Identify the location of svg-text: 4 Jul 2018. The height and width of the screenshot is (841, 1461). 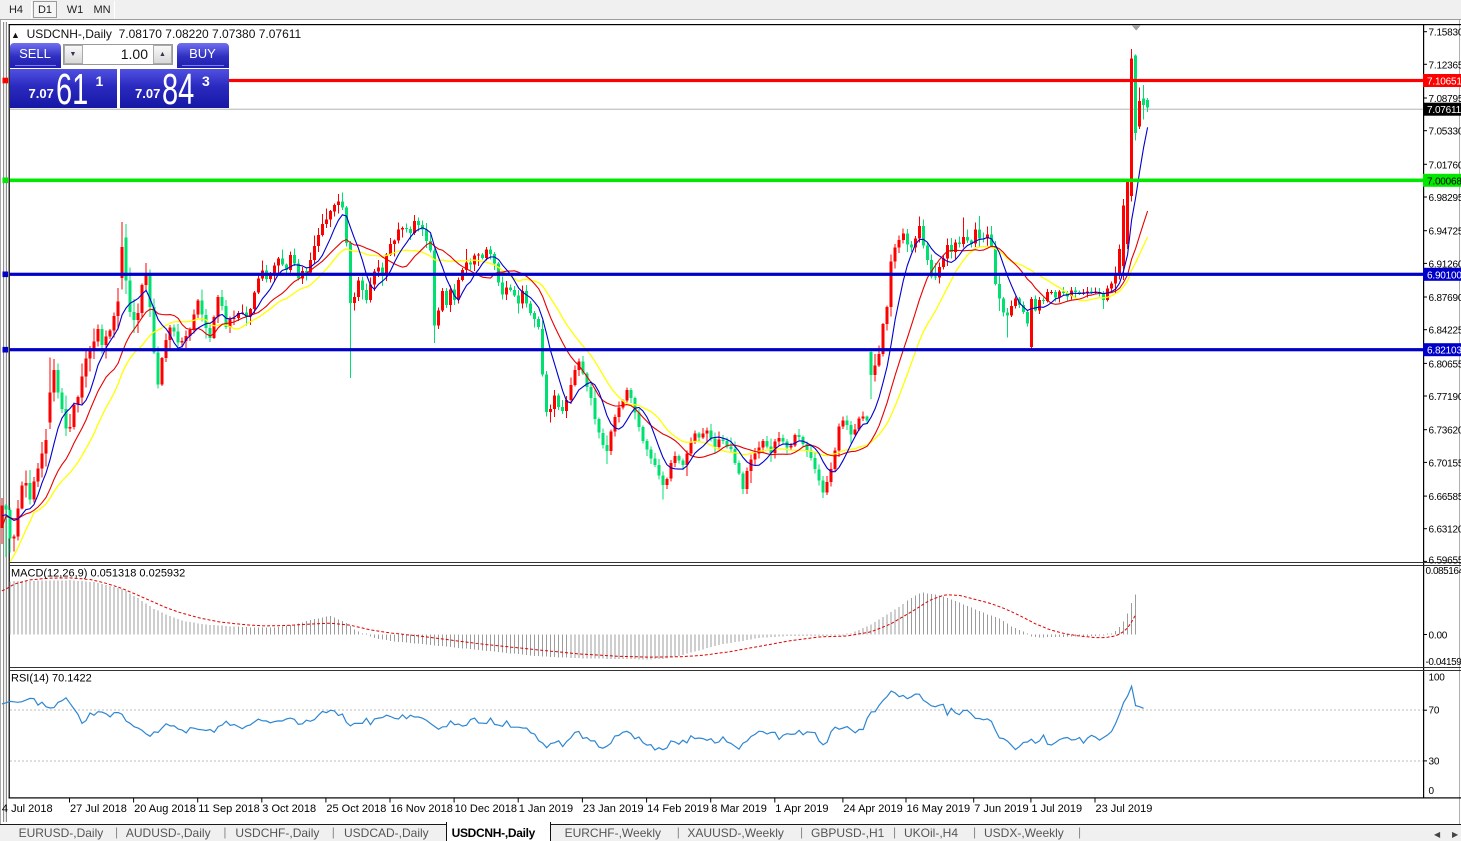
(27, 809).